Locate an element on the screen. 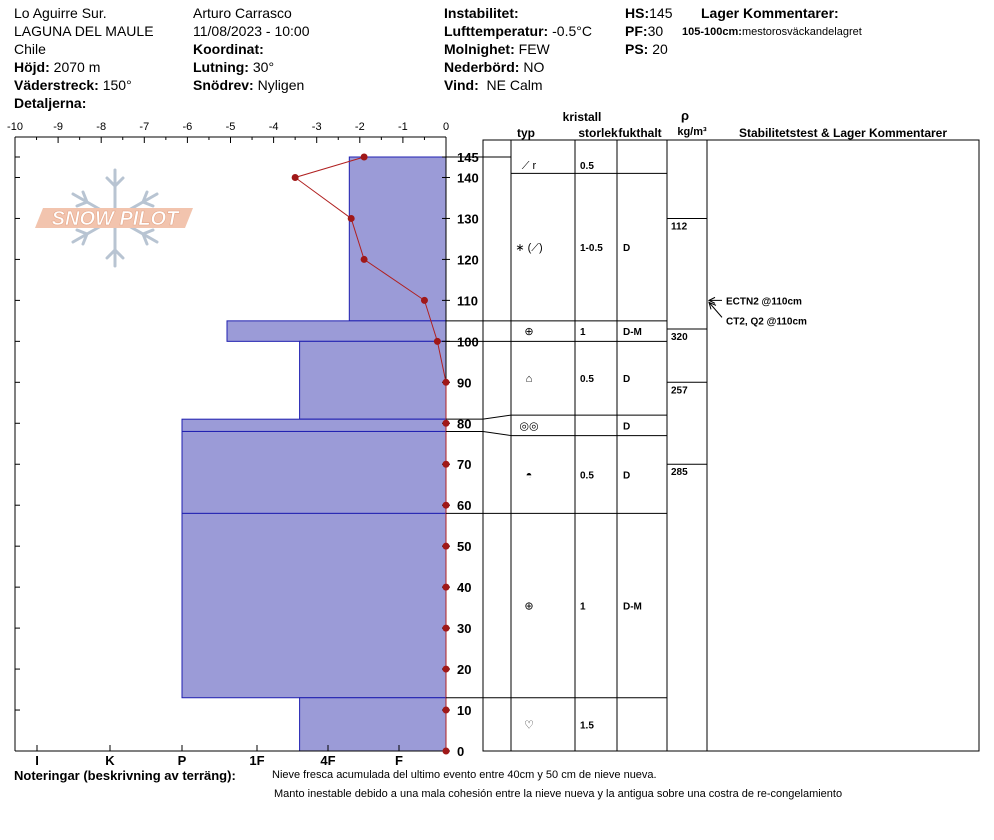 The width and height of the screenshot is (994, 840). layer-grain-type: ♡ is located at coordinates (529, 725).